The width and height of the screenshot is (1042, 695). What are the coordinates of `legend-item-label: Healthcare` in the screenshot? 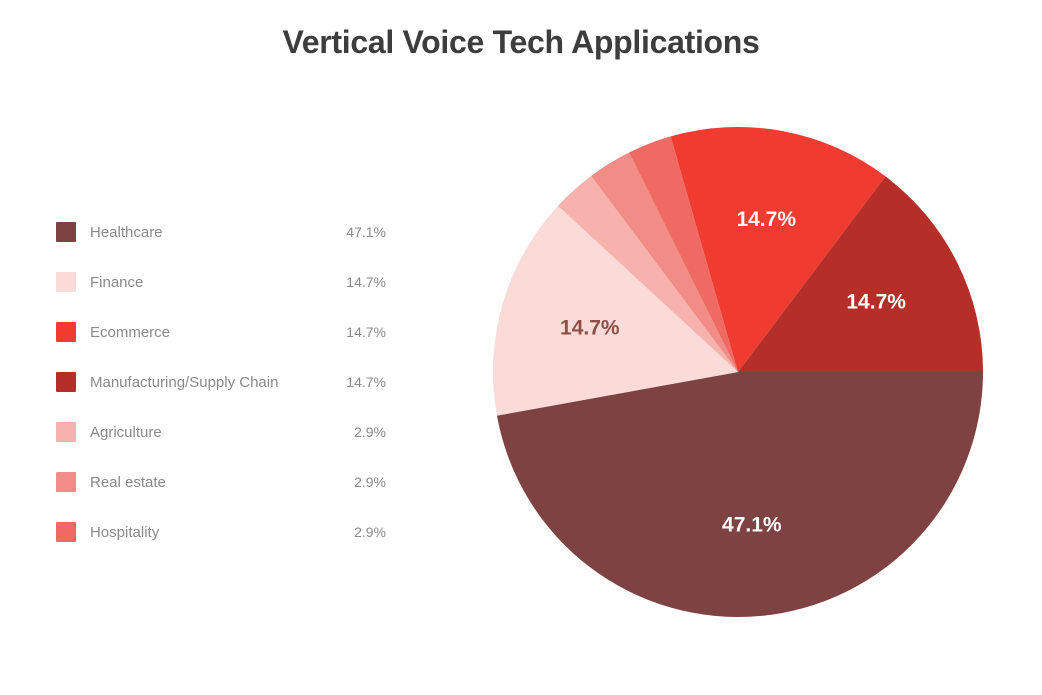 It's located at (126, 232).